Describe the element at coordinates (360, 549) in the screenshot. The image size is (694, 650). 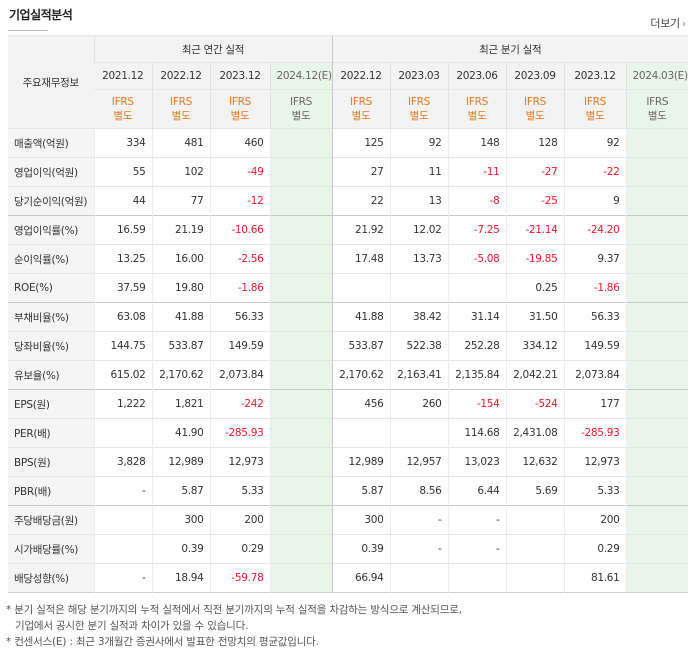
I see `quarter-value-cell: 0.39` at that location.